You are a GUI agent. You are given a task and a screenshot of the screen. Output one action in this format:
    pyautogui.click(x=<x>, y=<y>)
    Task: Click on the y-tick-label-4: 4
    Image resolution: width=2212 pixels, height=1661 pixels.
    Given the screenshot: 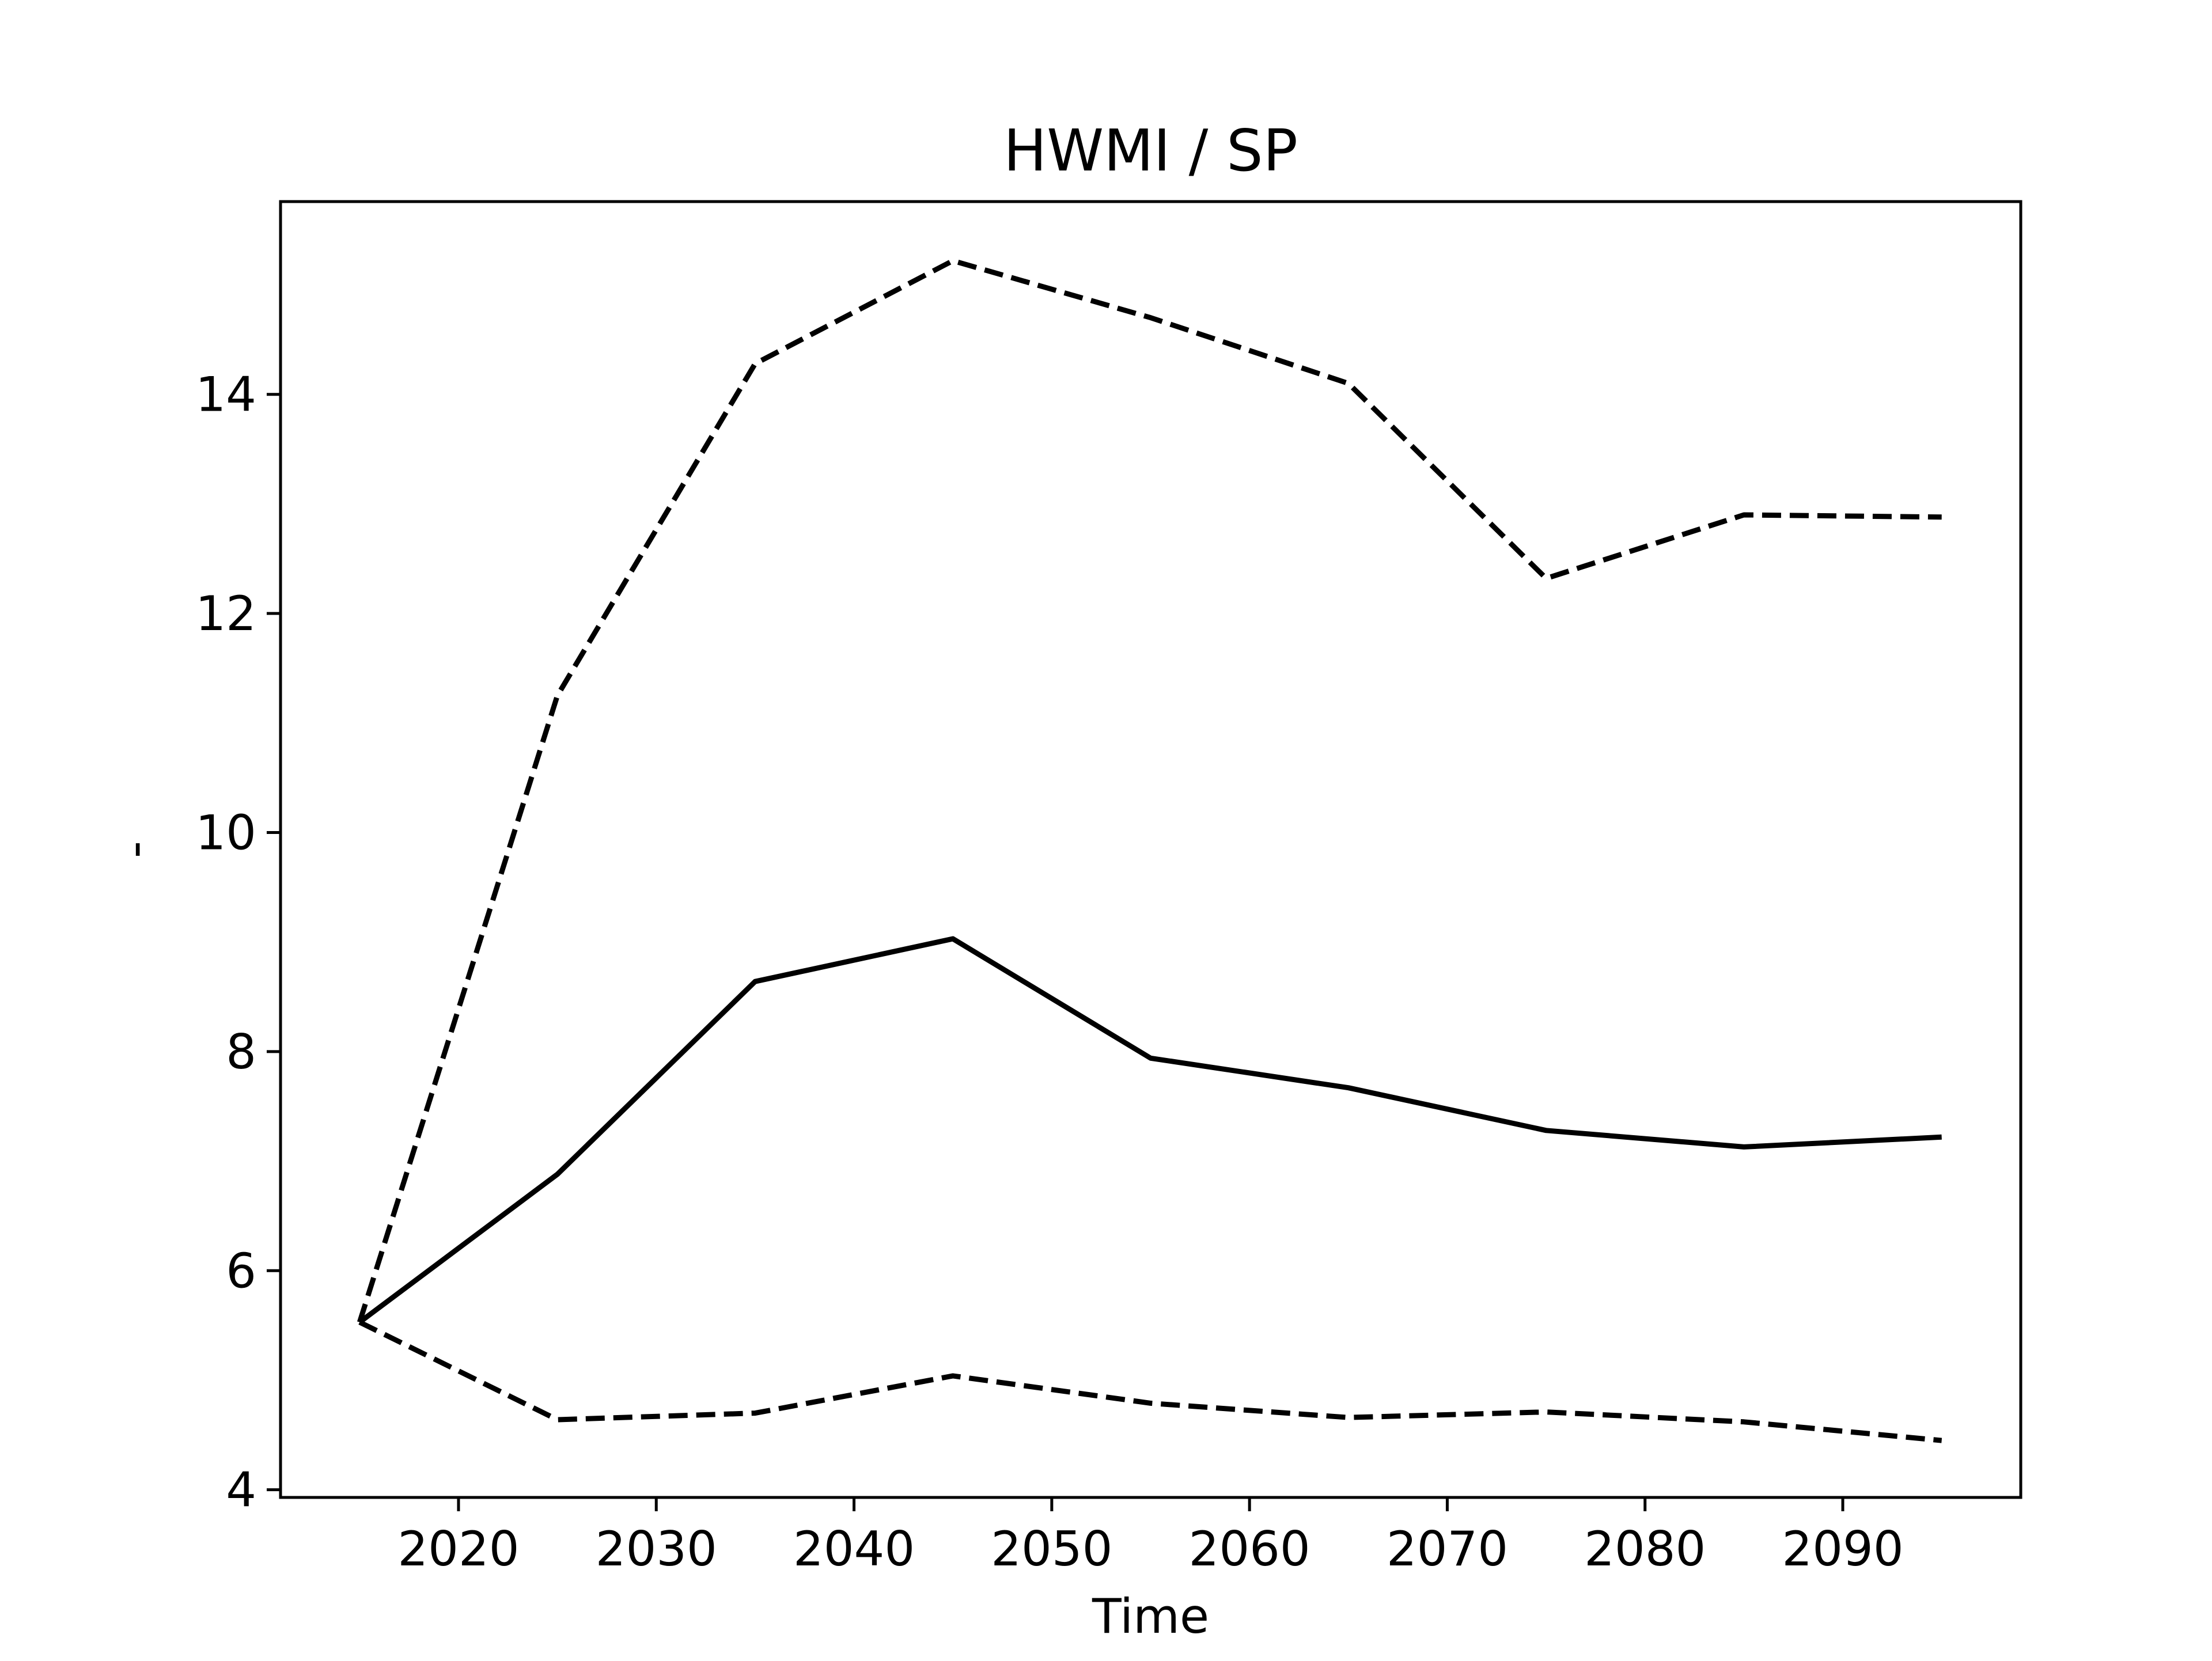 What is the action you would take?
    pyautogui.click(x=241, y=1490)
    